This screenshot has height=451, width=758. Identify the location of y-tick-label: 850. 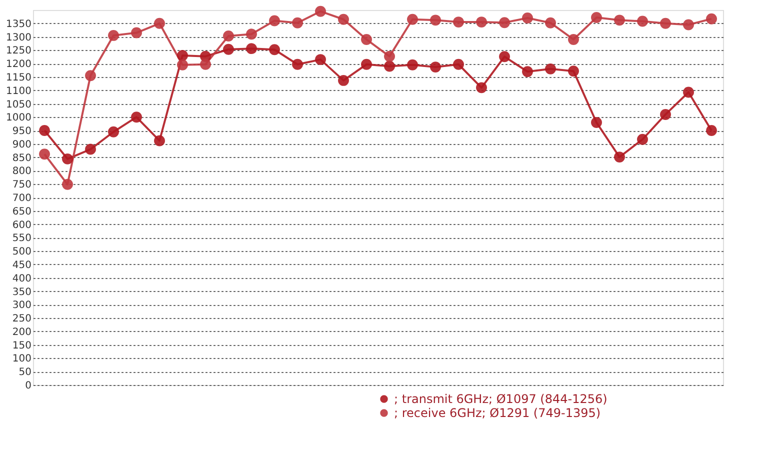
(22, 158).